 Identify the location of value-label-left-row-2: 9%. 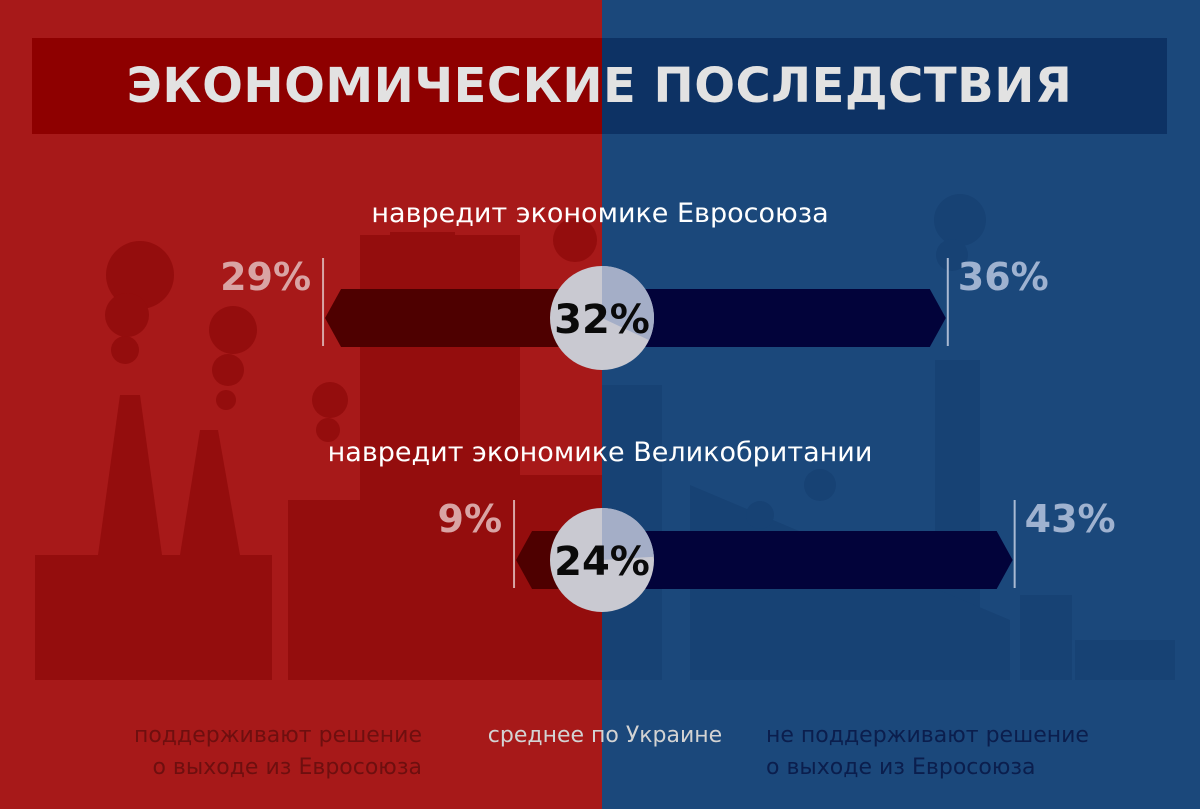
(470, 519).